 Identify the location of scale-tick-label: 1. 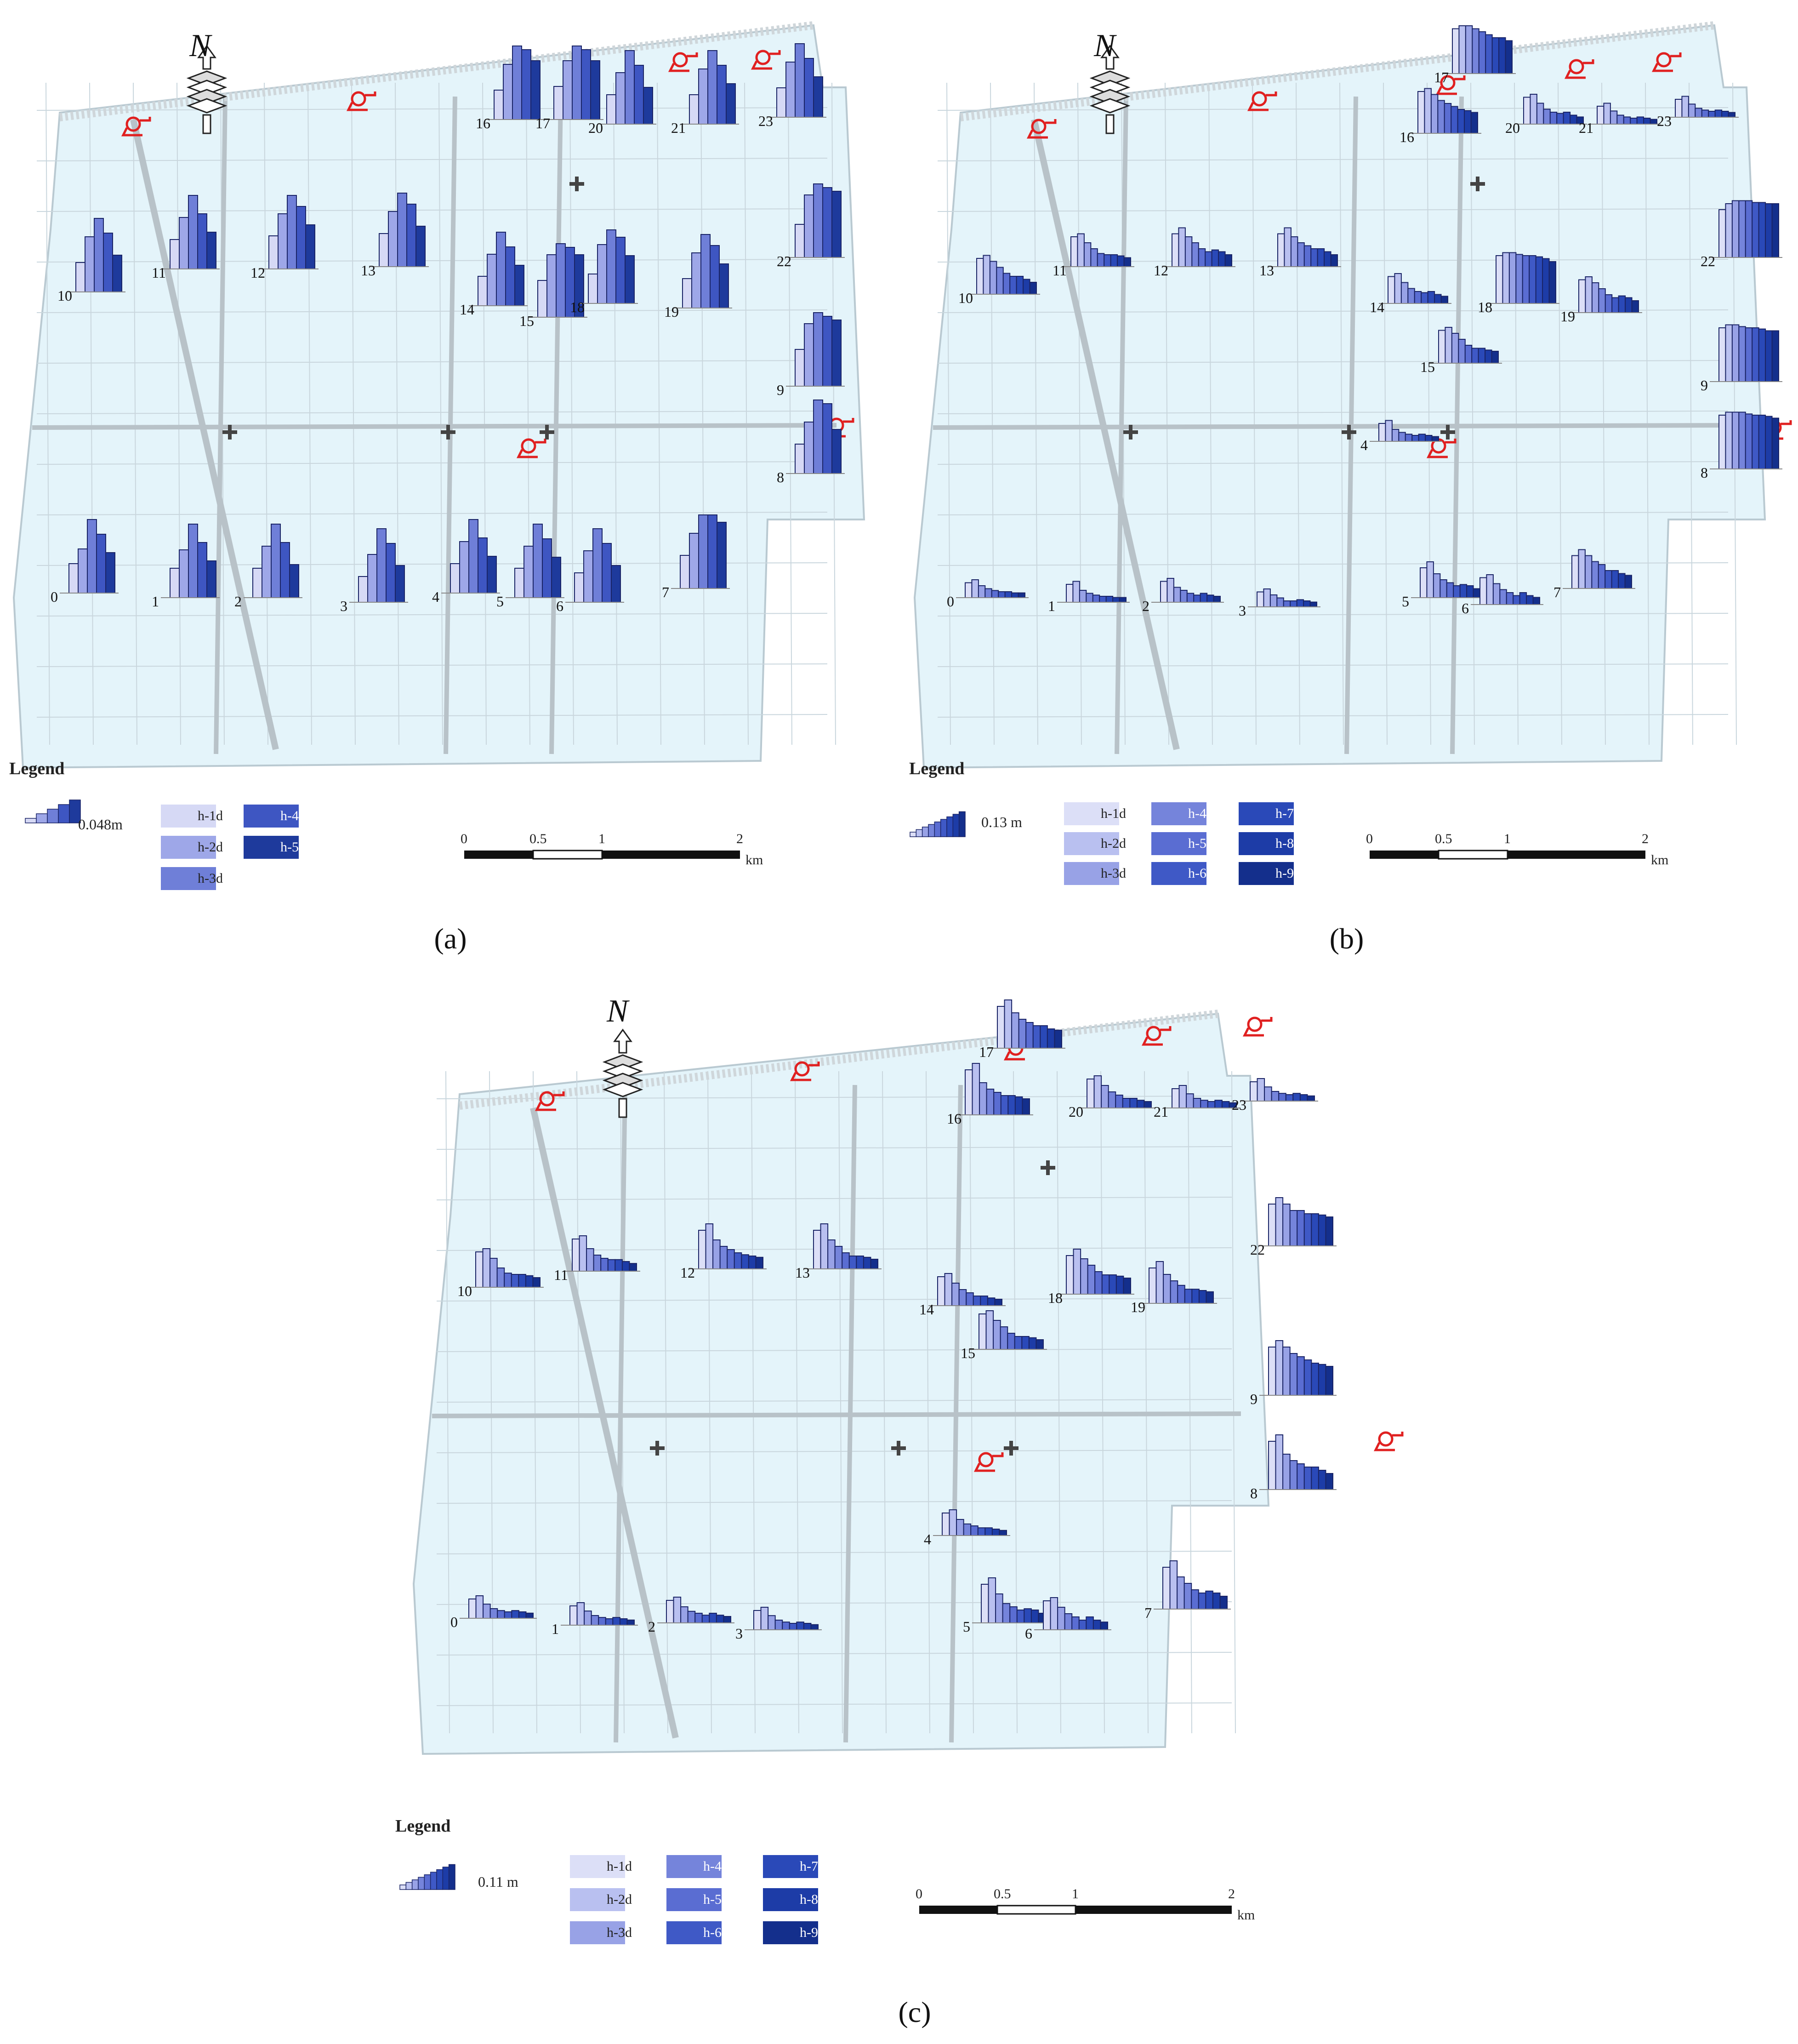
(1507, 838).